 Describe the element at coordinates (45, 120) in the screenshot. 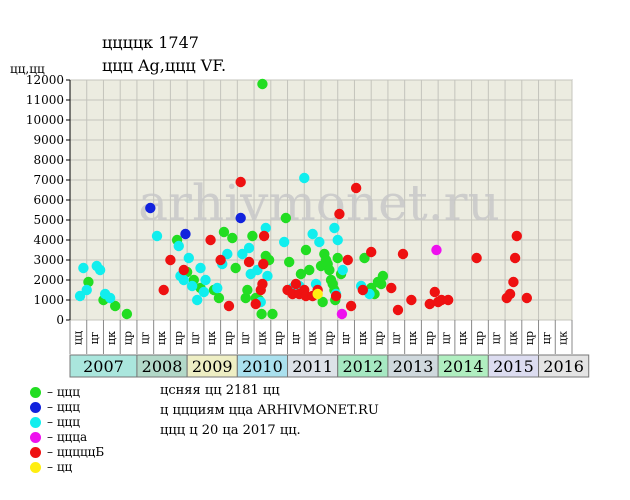

I see `y-tick-label: 10000` at that location.